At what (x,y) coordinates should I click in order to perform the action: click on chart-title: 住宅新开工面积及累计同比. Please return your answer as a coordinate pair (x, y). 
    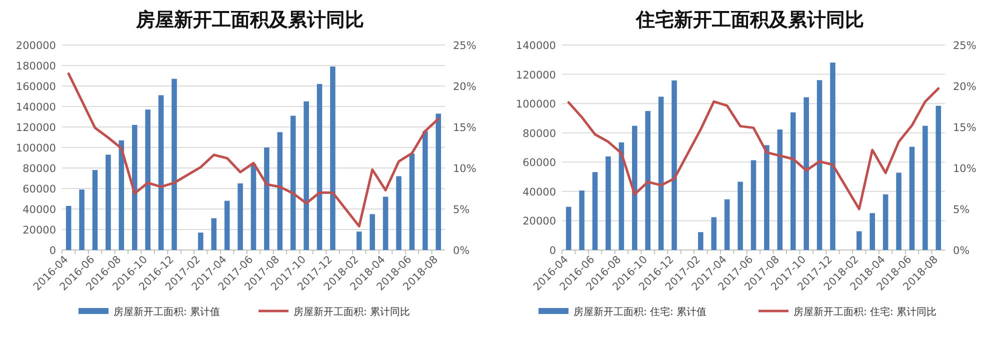
    Looking at the image, I should click on (749, 20).